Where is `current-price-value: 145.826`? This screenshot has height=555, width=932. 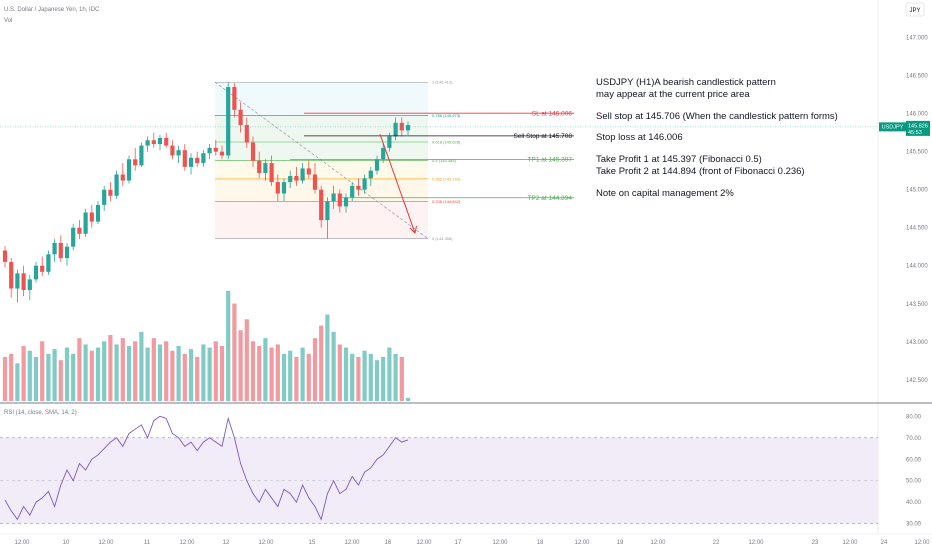 current-price-value: 145.826 is located at coordinates (918, 126).